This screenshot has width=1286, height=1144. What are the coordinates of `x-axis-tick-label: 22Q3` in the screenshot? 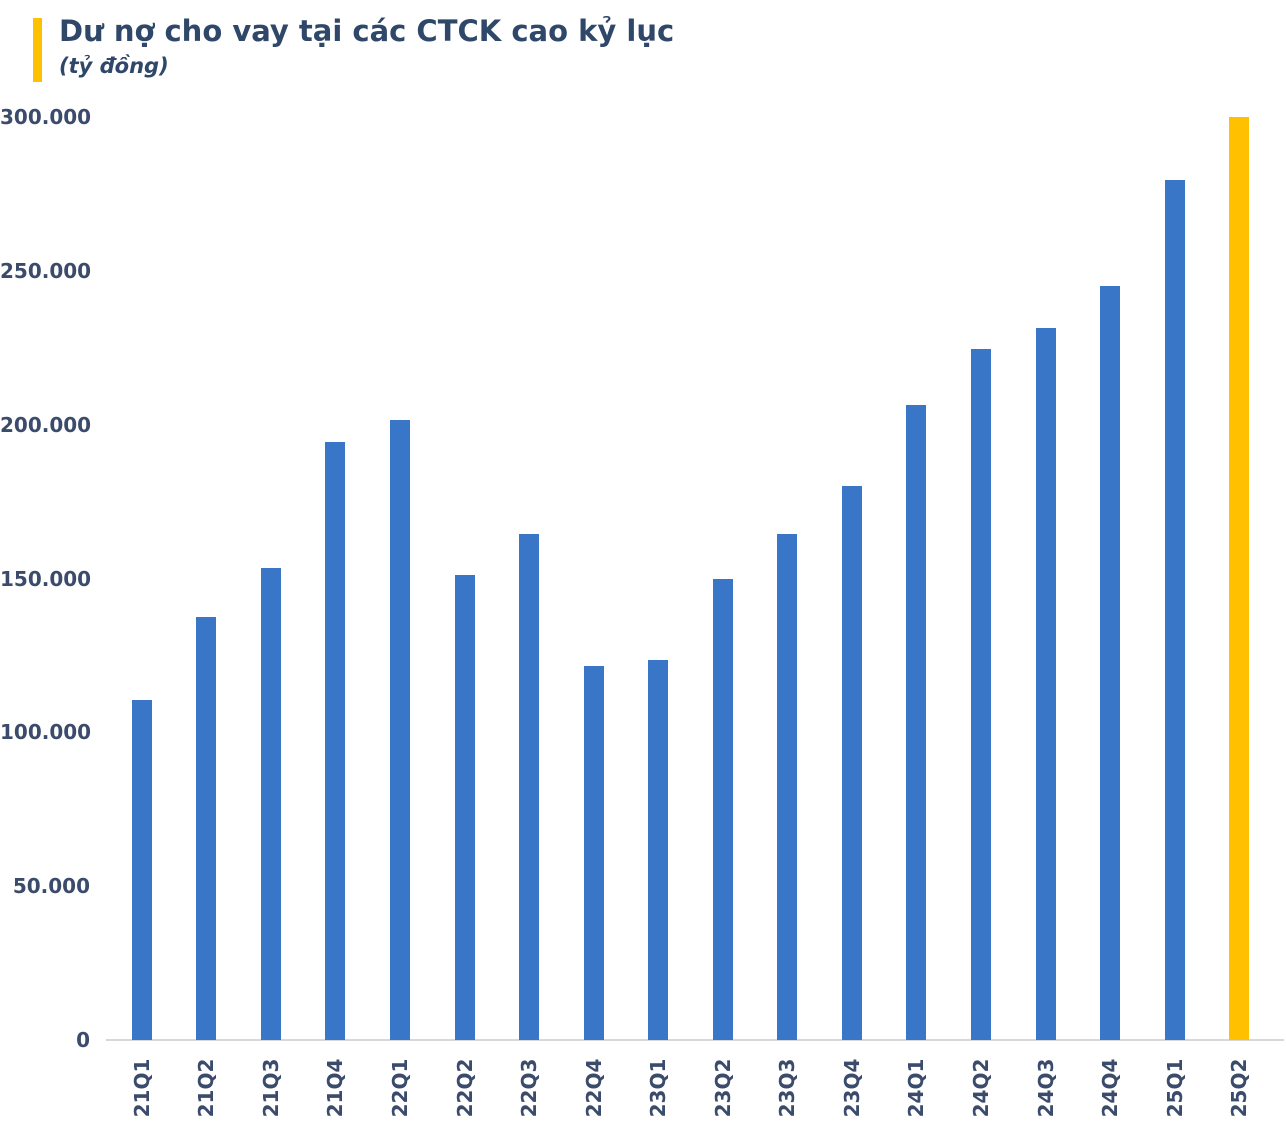 It's located at (529, 1088).